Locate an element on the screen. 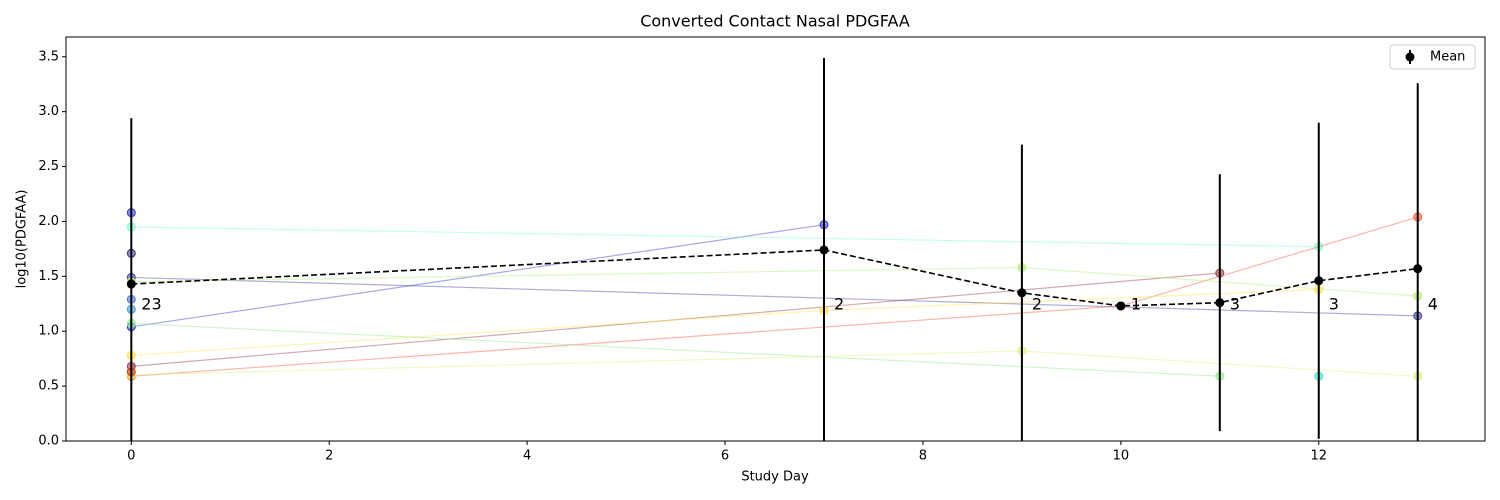  y-tick-label: 3.0 is located at coordinates (48, 111).